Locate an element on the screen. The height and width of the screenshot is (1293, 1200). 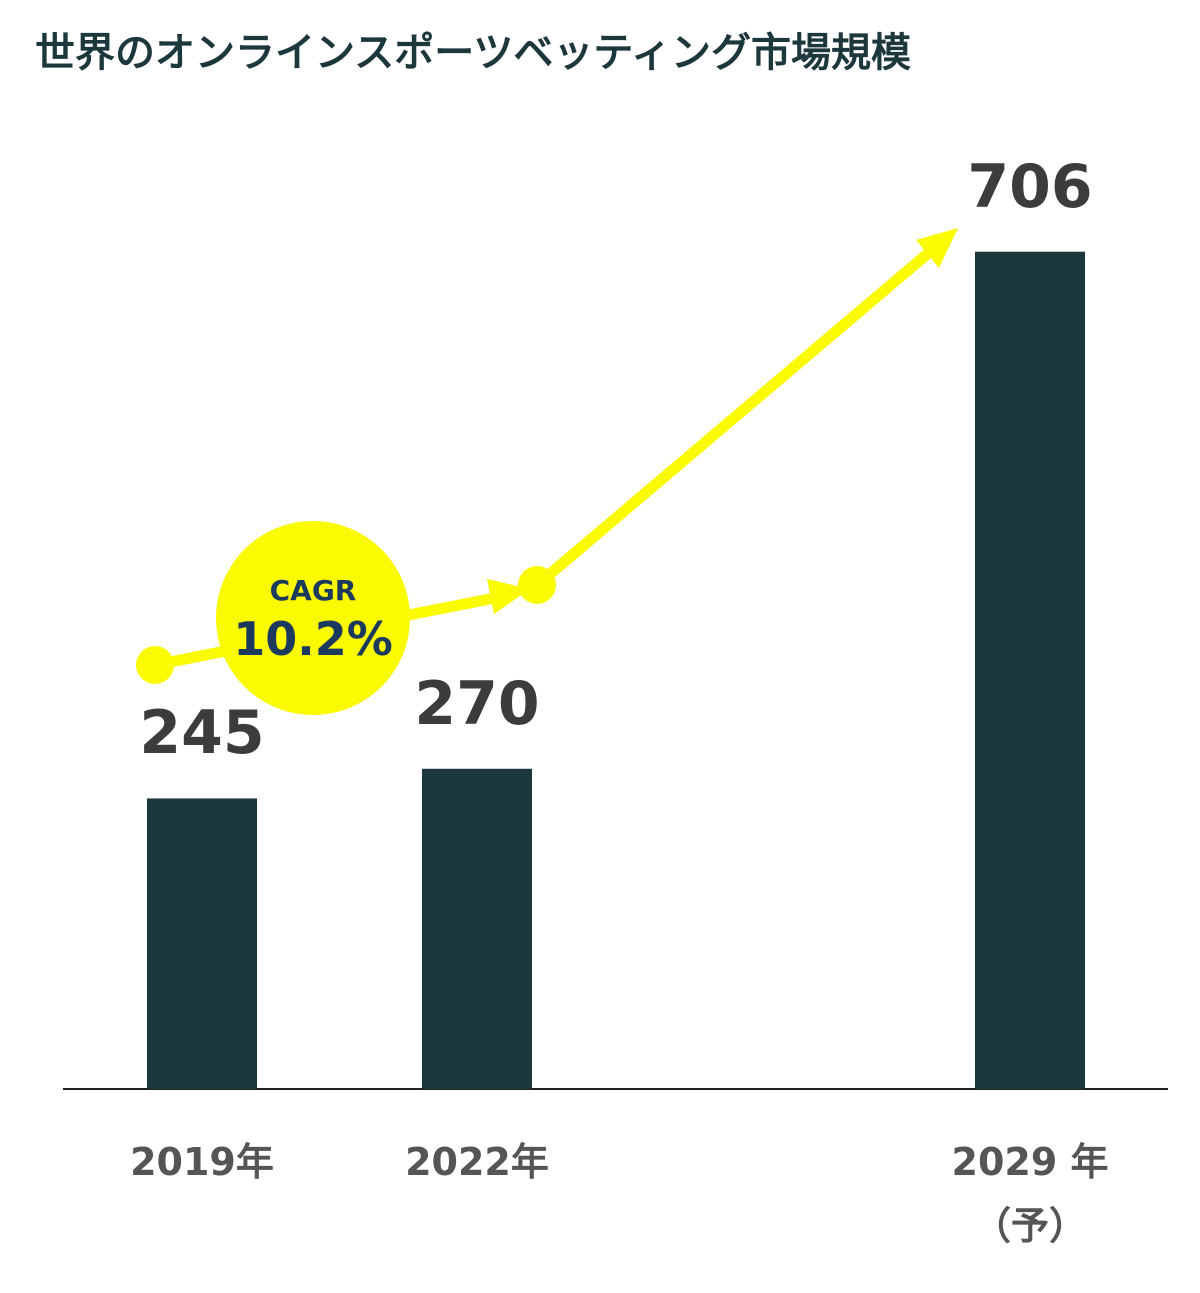
x-tick-label: 2022年 is located at coordinates (477, 1162).